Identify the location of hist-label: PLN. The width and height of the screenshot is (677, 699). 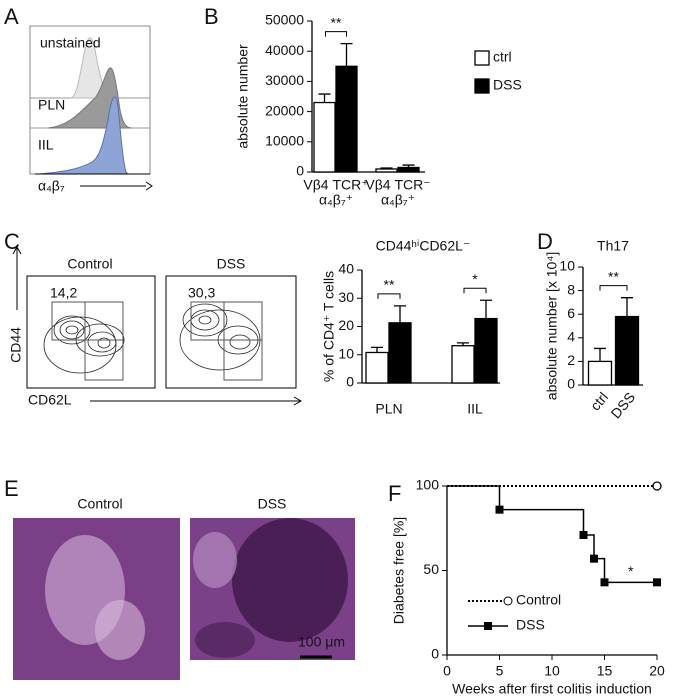
(51, 105).